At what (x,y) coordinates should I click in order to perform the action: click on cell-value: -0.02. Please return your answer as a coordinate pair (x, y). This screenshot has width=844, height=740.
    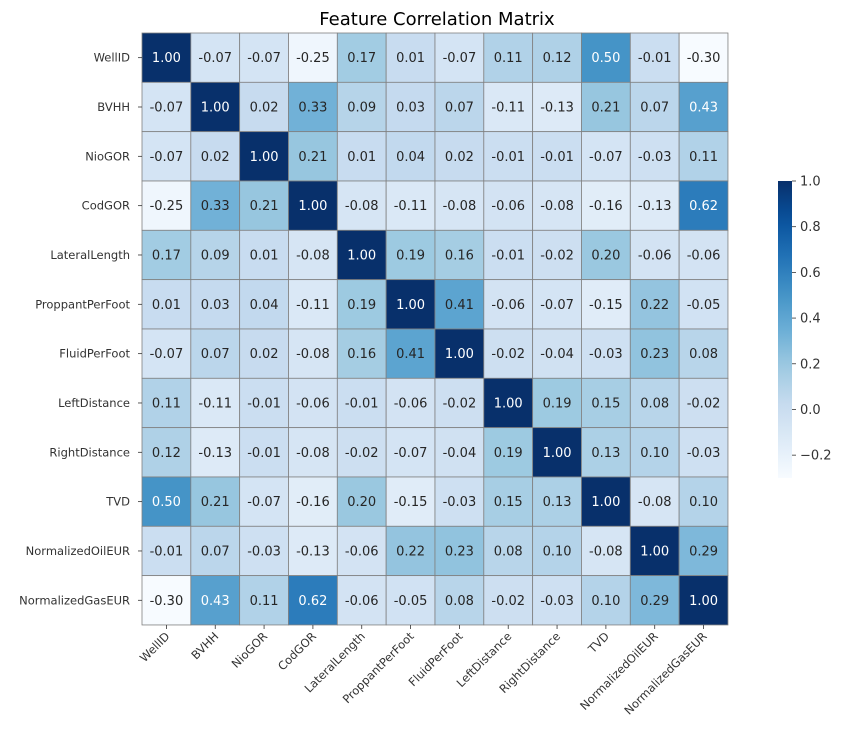
    Looking at the image, I should click on (508, 354).